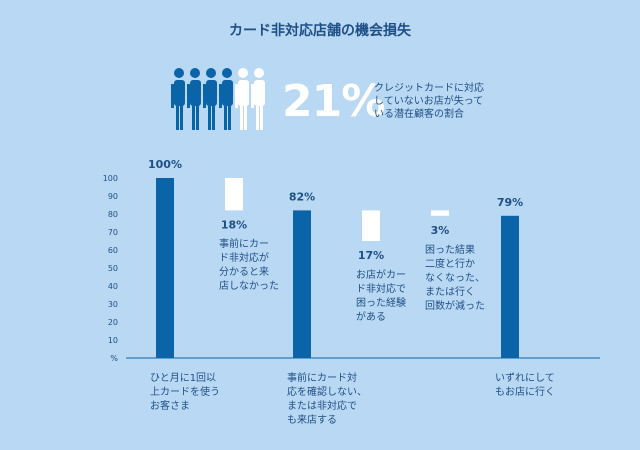  I want to click on category-label: ひと月に1回以 上カードを使う お客さま, so click(185, 392).